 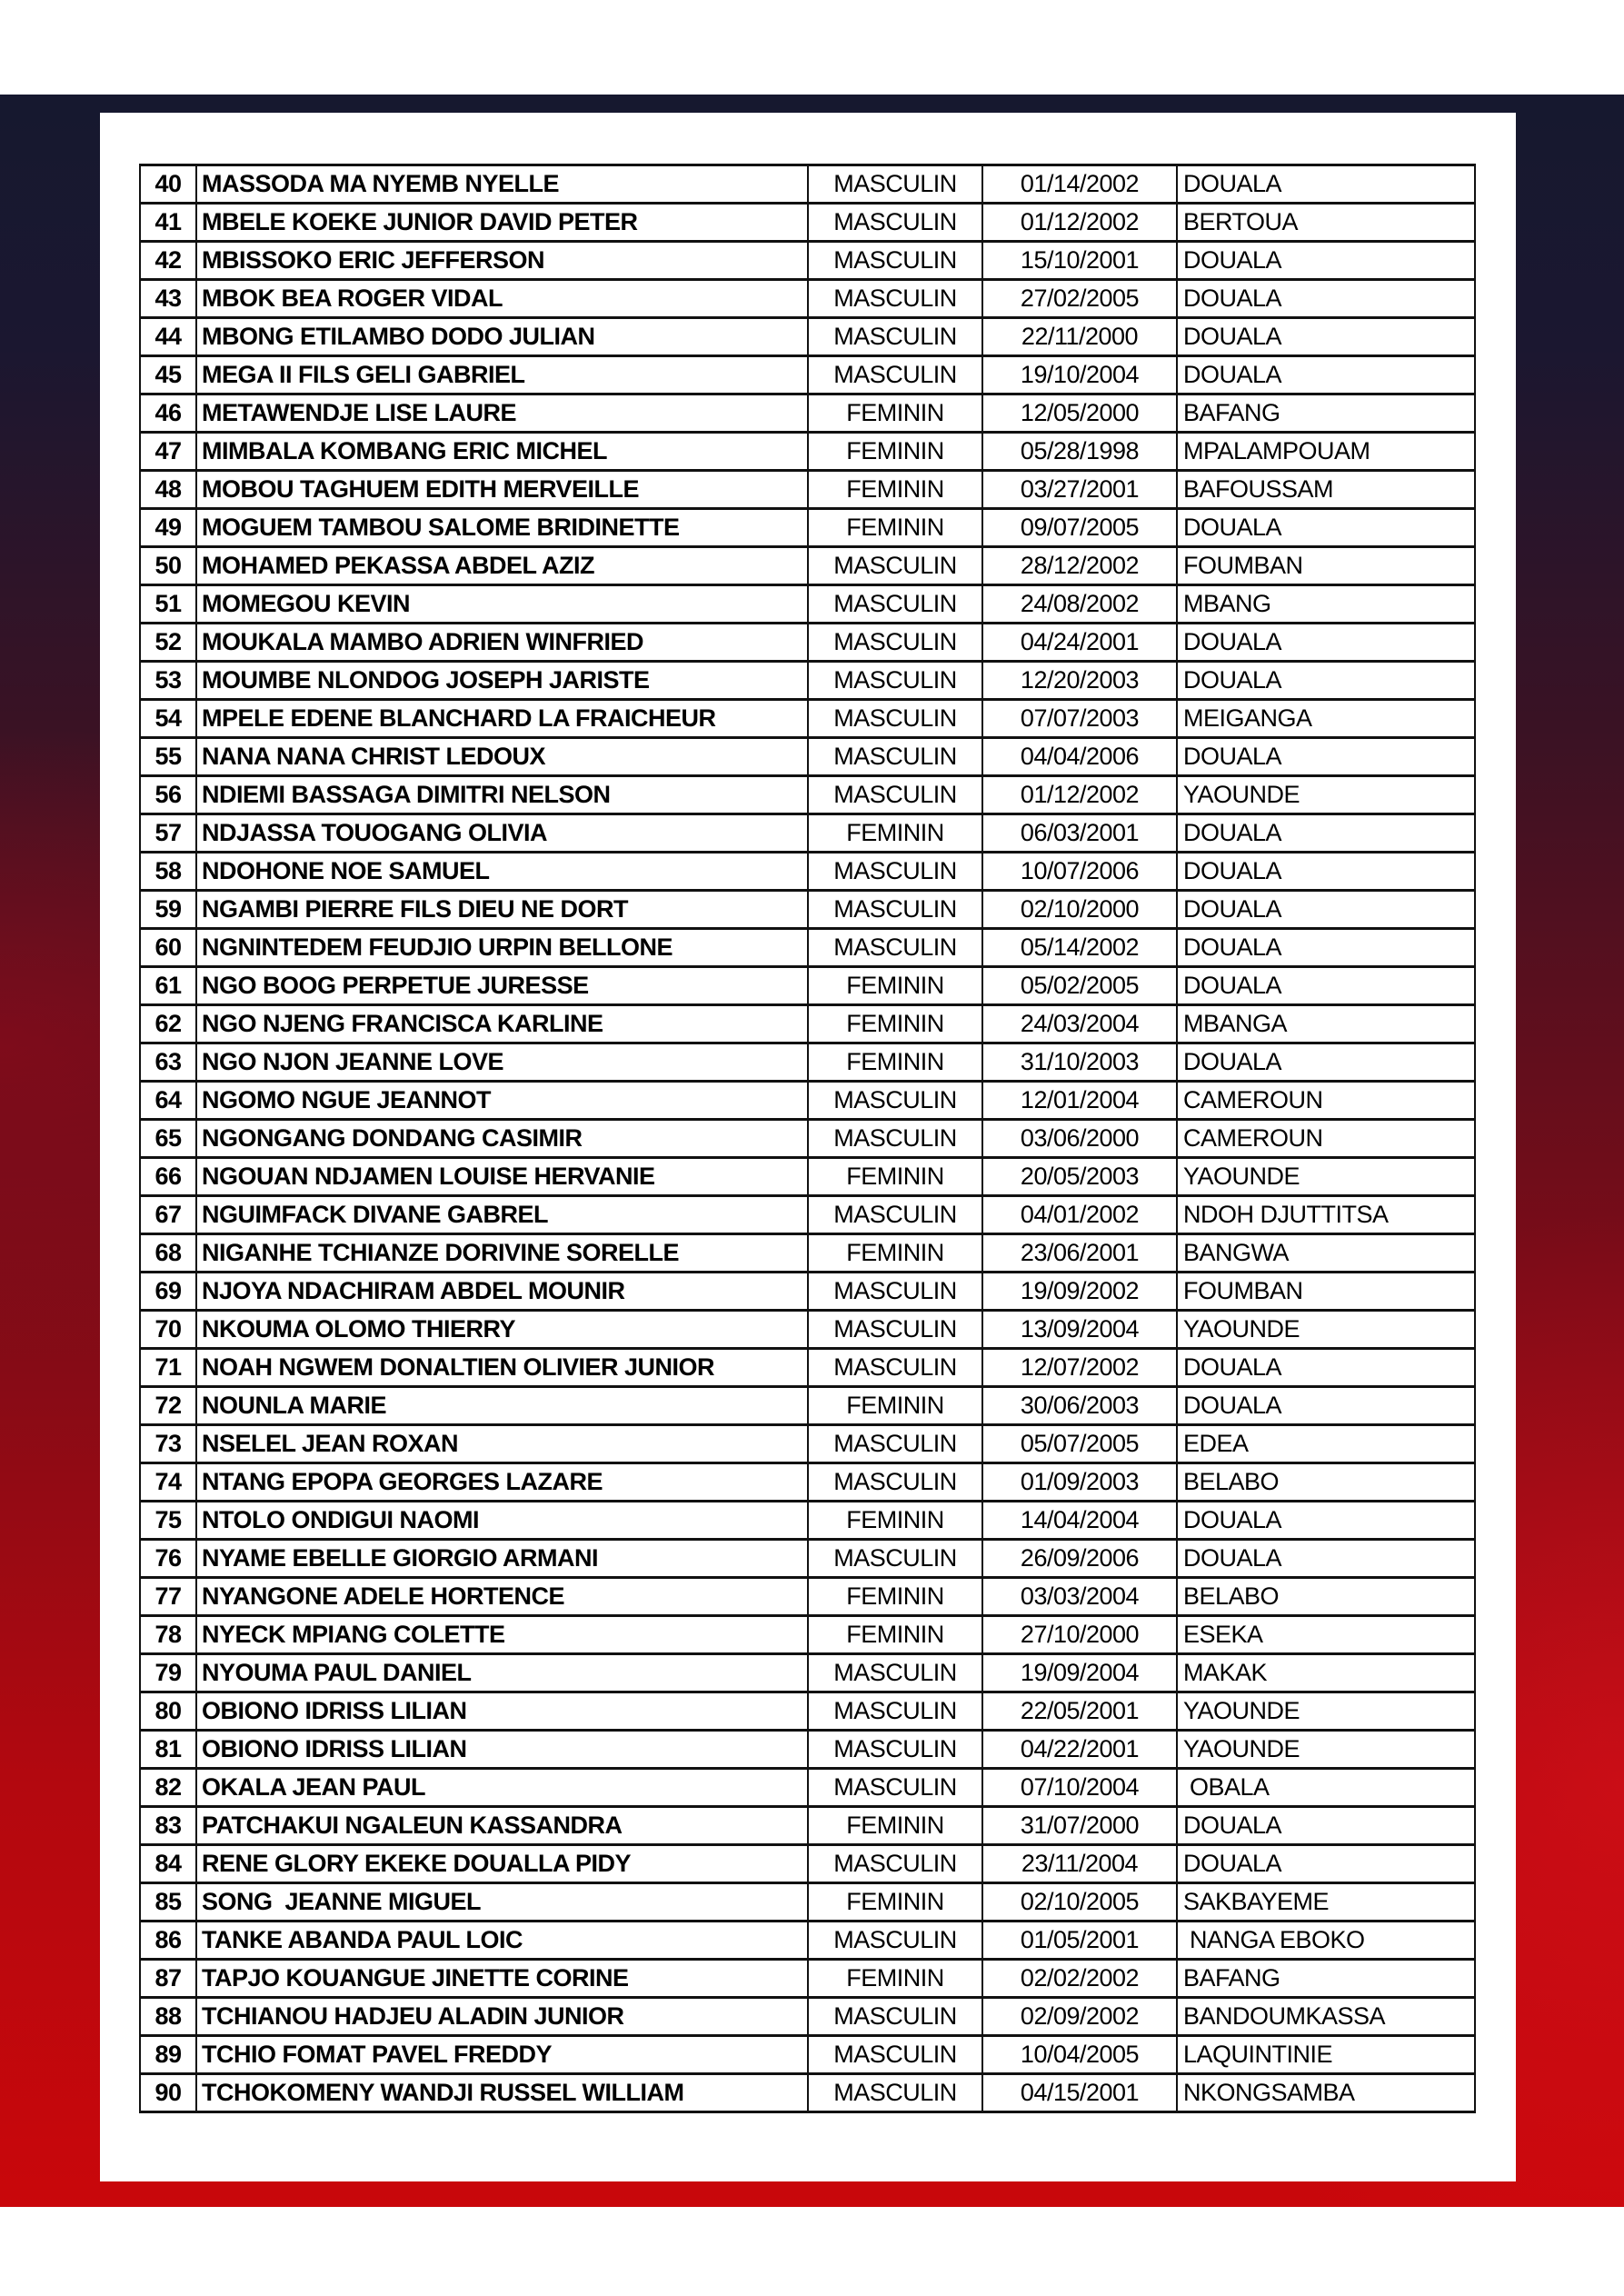 I want to click on row-number-cell: 78, so click(x=168, y=1634).